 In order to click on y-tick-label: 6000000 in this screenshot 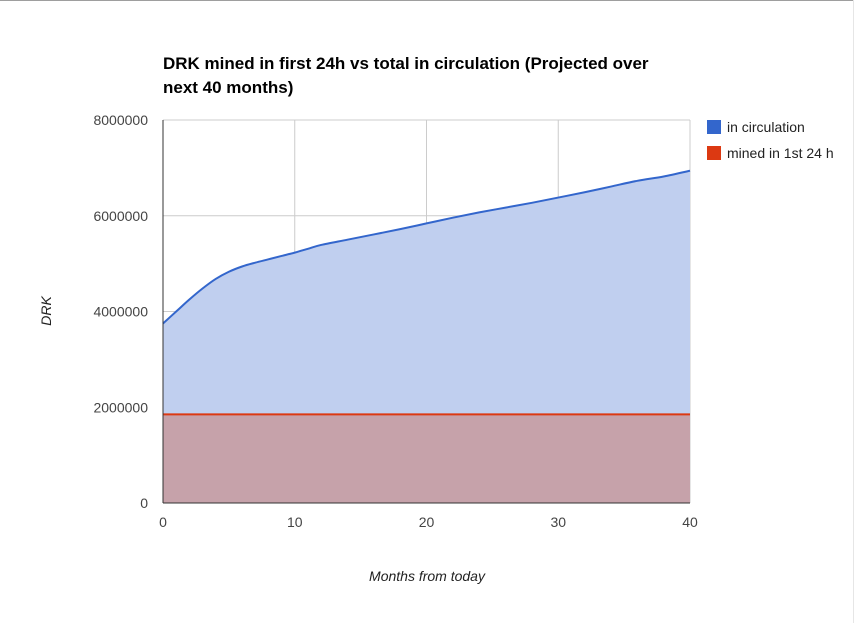, I will do `click(120, 216)`.